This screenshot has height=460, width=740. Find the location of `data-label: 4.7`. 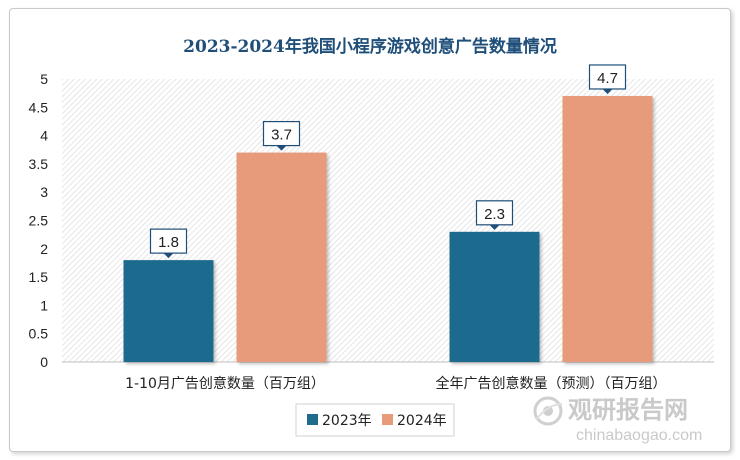

data-label: 4.7 is located at coordinates (607, 78).